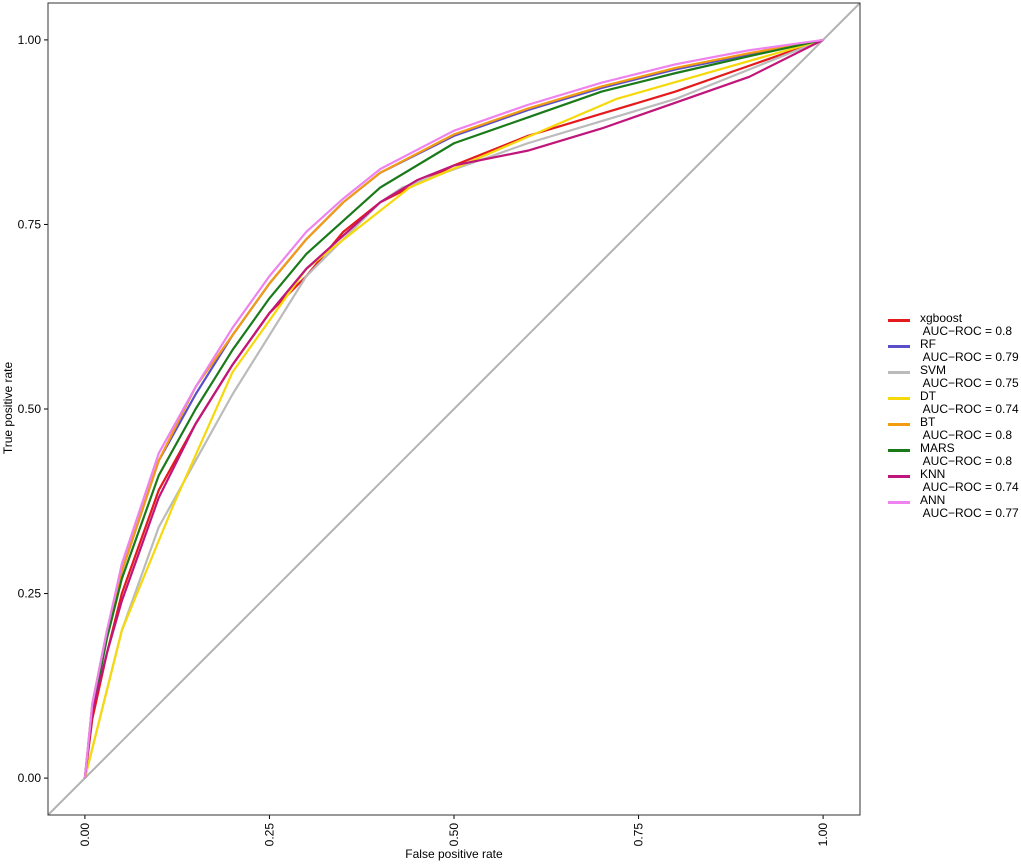 The height and width of the screenshot is (864, 1021). Describe the element at coordinates (454, 835) in the screenshot. I see `x-tick-label: 0.50` at that location.